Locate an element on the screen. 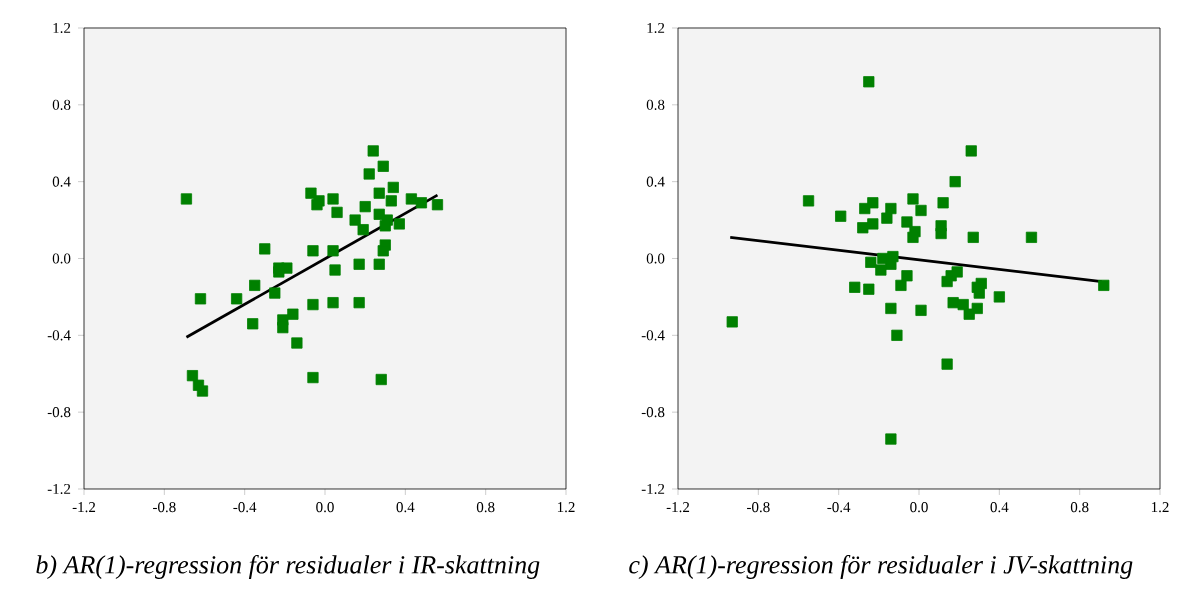  x-tick-label: -1.2 is located at coordinates (84, 507).